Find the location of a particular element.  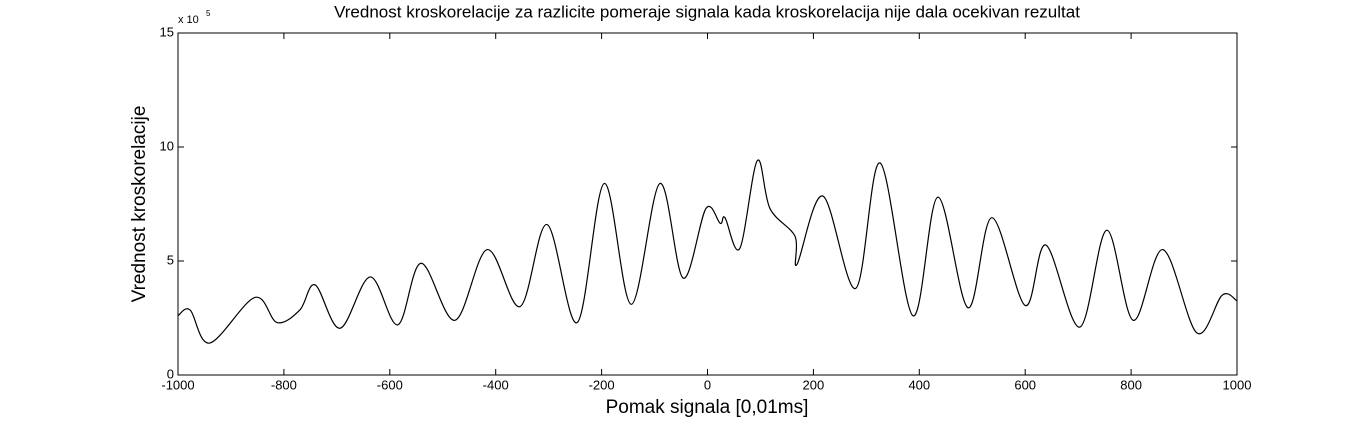

x-tick-label: 600 is located at coordinates (1025, 384).